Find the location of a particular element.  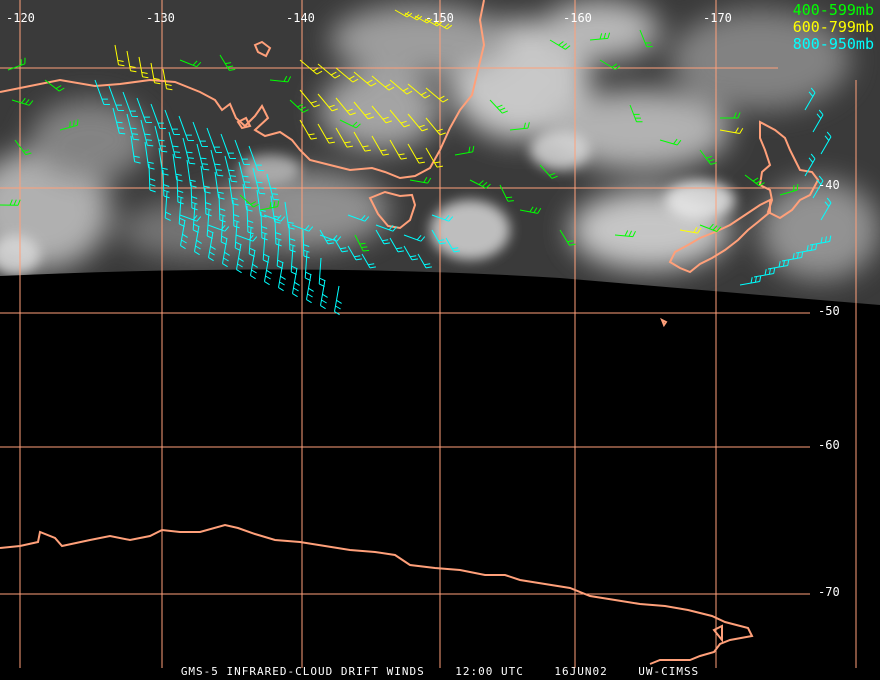

caption-product: GMS-5 INFRARED-CLOUD DRIFT WINDS is located at coordinates (302, 671).